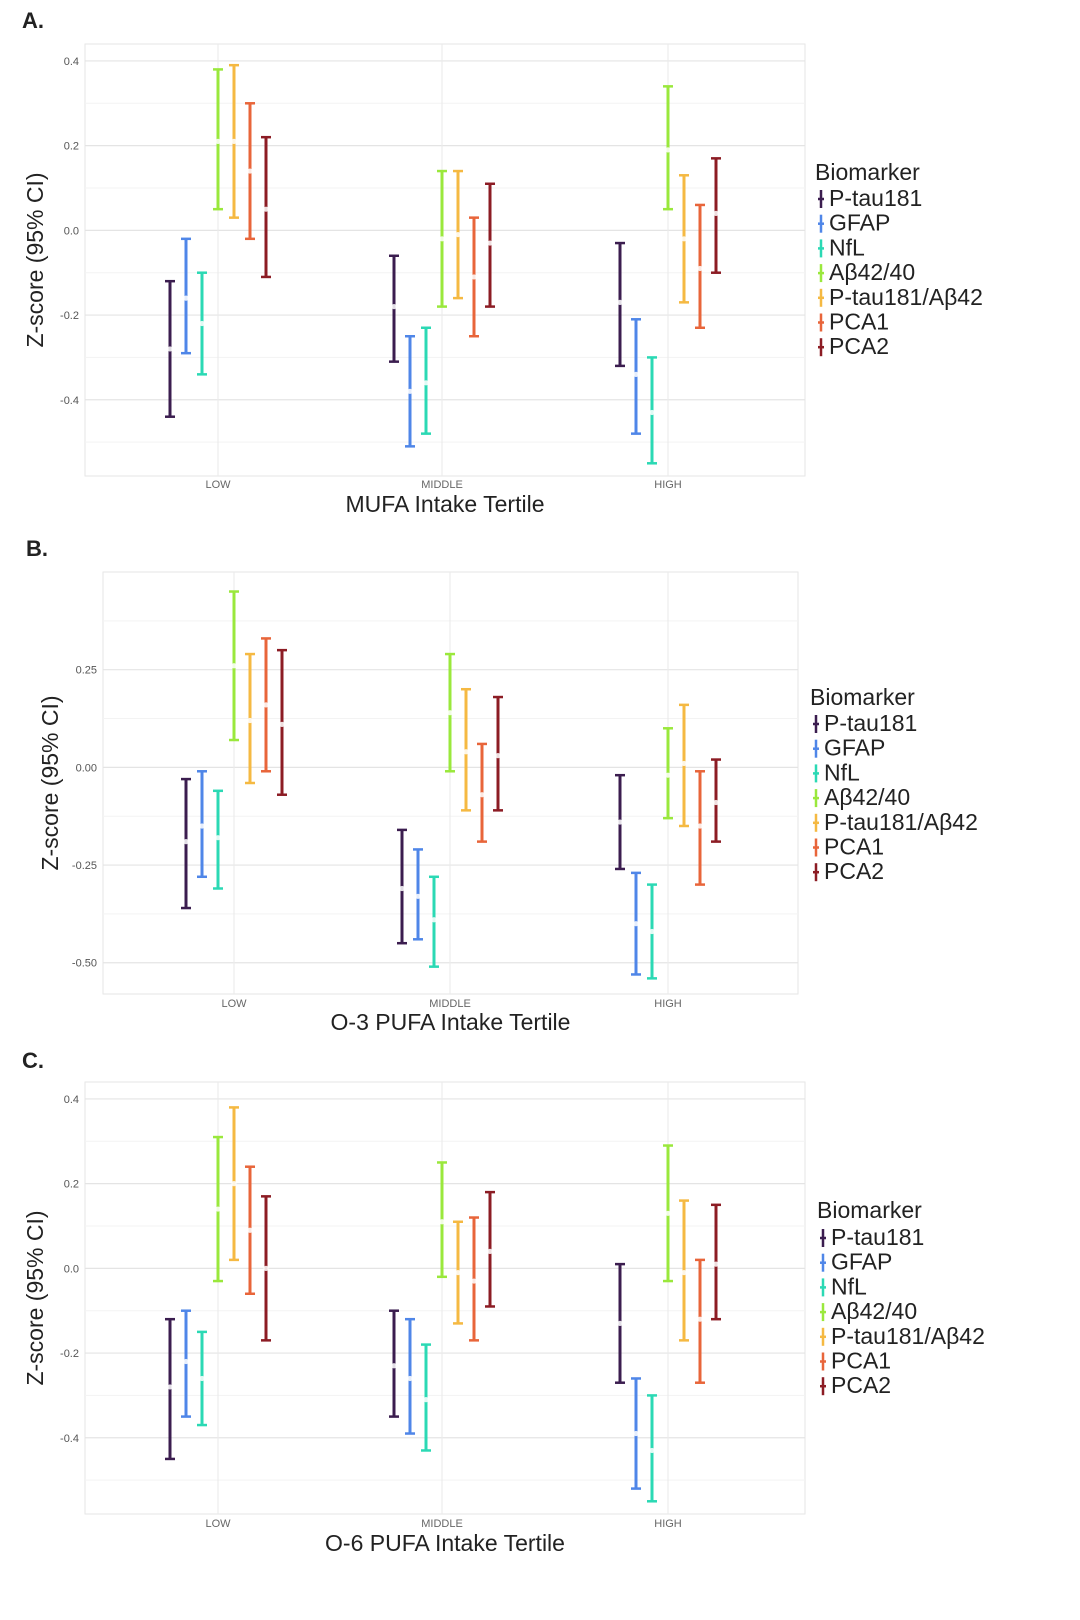 The image size is (1080, 1620). What do you see at coordinates (86, 671) in the screenshot?
I see `y-tick-label: 0.25` at bounding box center [86, 671].